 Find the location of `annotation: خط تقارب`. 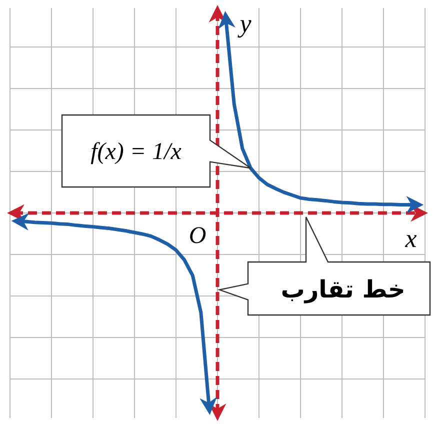

annotation: خط تقارب is located at coordinates (343, 290).